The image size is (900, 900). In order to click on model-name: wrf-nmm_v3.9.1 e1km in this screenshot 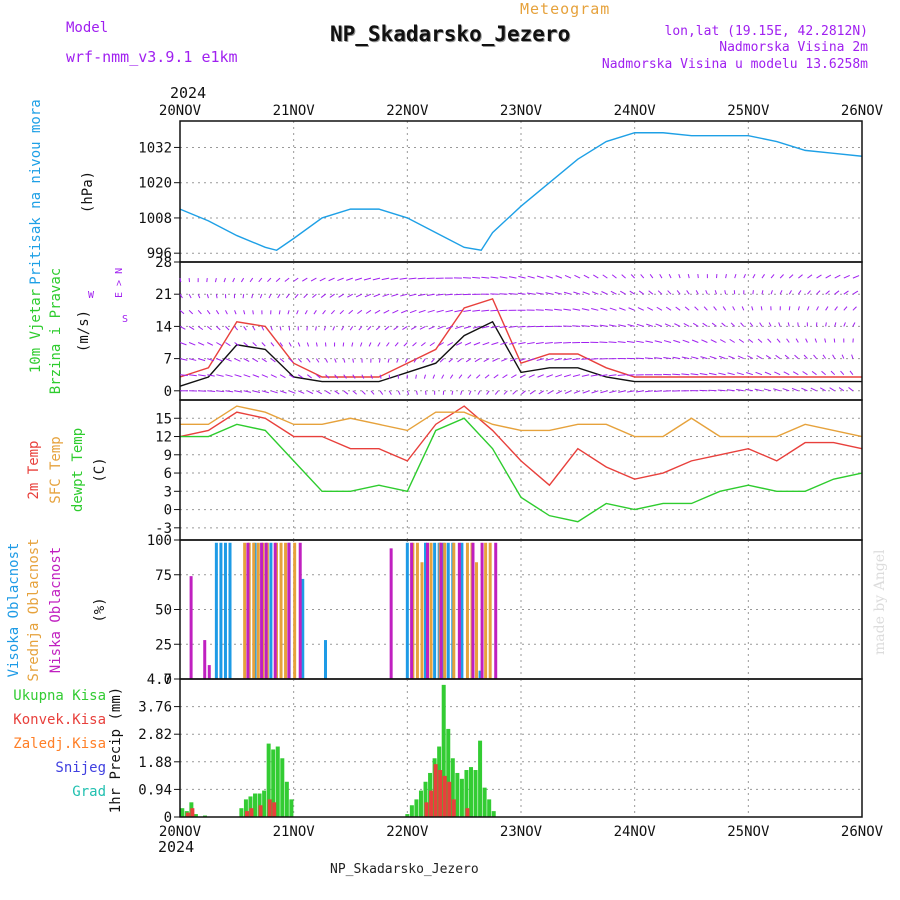, I will do `click(152, 57)`.